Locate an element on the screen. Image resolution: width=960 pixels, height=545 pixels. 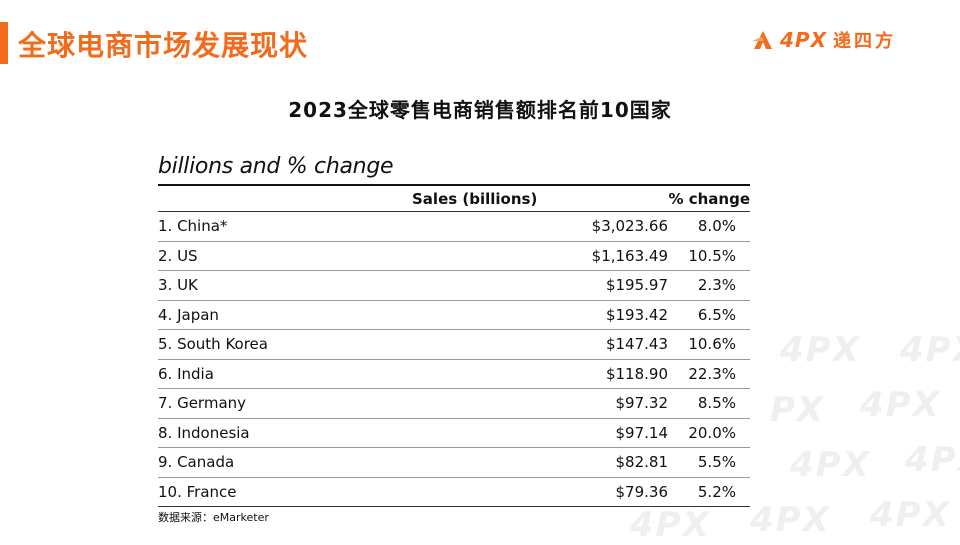
watermark: PX is located at coordinates (798, 410).